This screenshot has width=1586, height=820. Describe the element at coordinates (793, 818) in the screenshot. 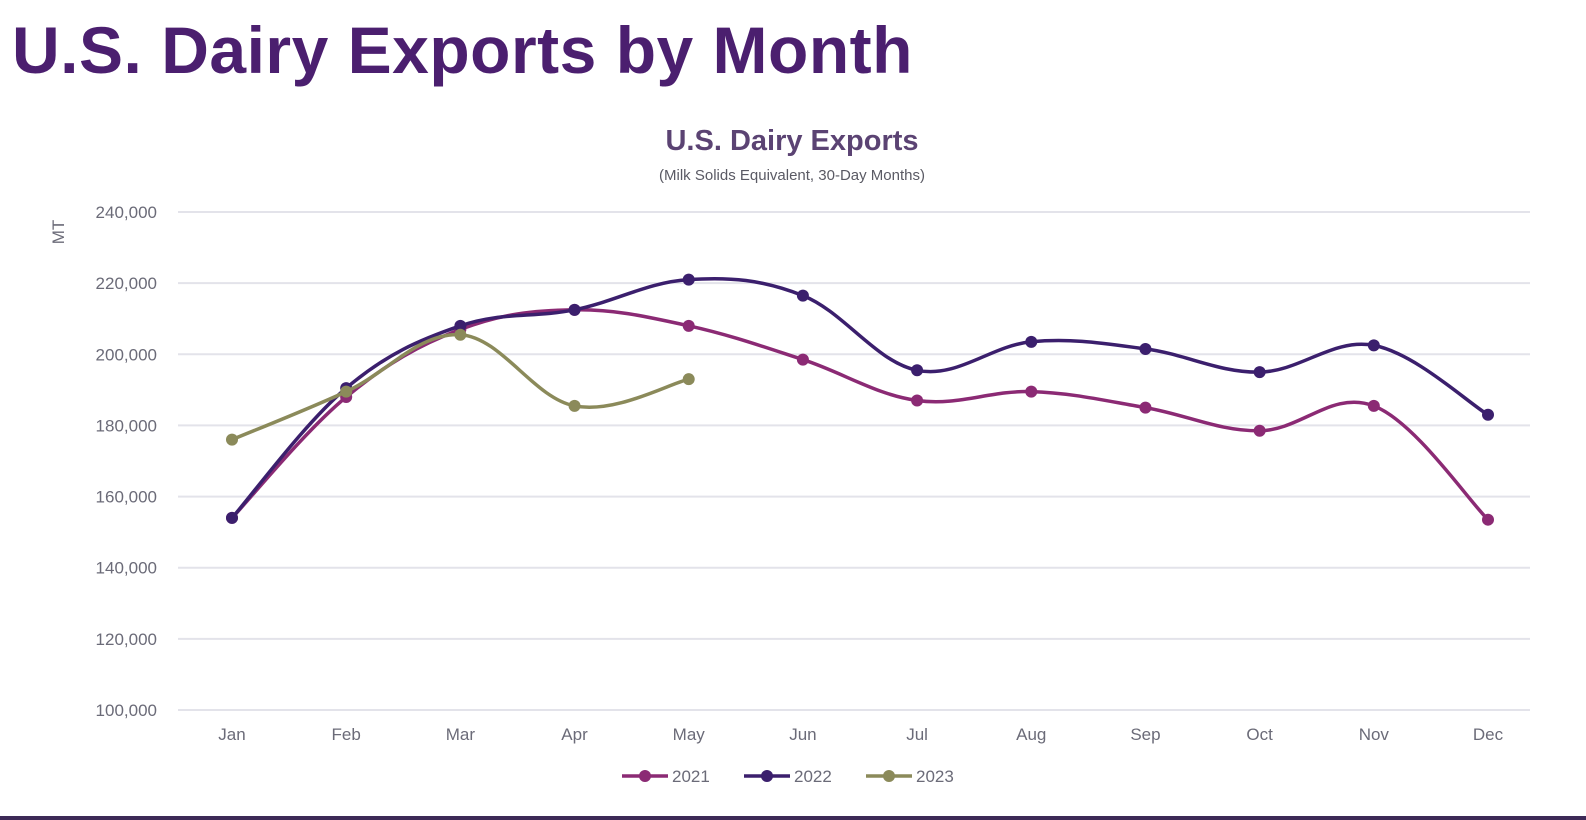

I see `bottom-divider` at that location.